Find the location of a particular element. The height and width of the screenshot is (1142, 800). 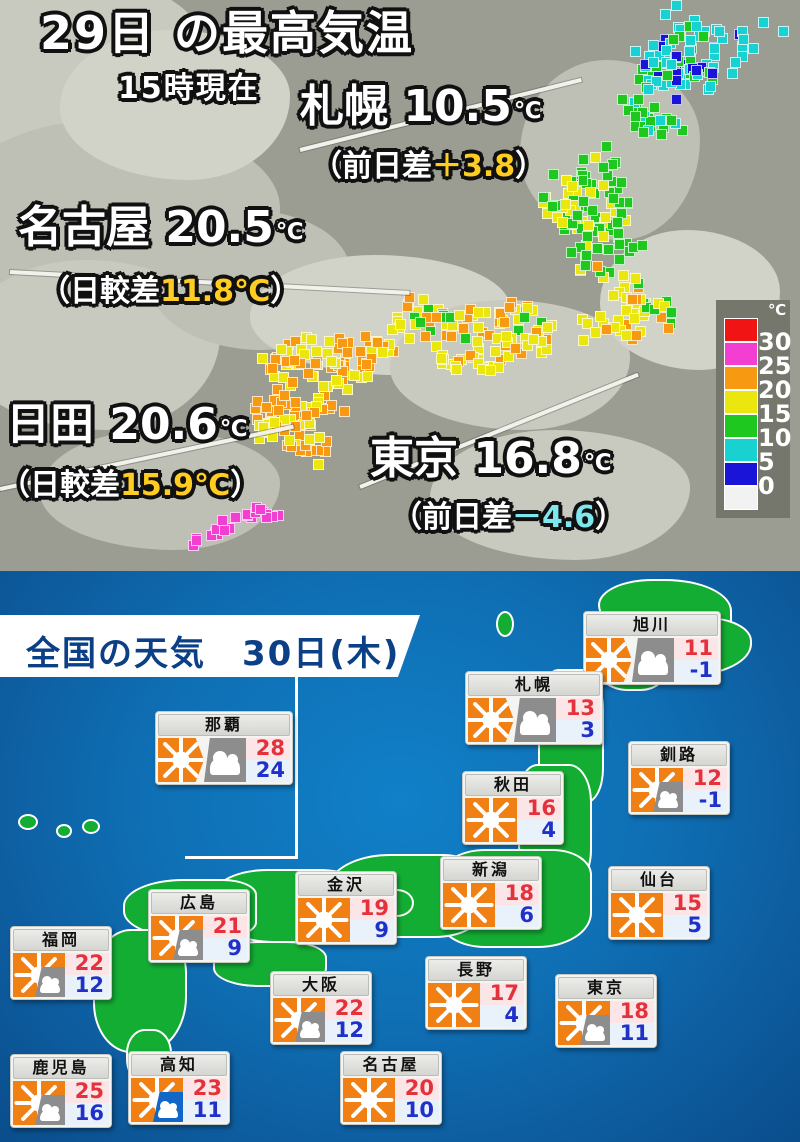

forecast-body: 23 11 is located at coordinates (179, 1100).